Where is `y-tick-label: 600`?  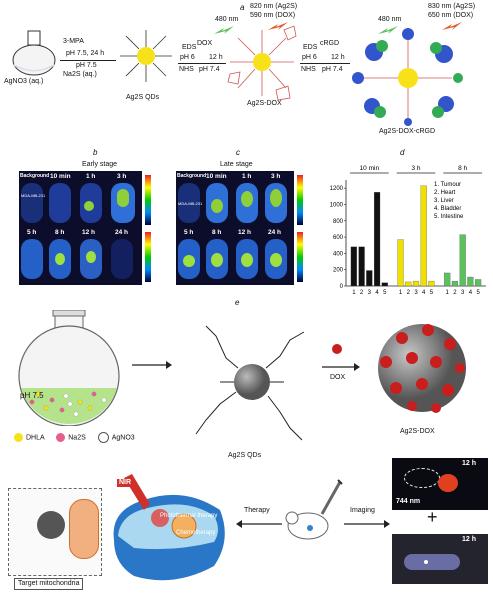
y-tick-label: 600 is located at coordinates (338, 238).